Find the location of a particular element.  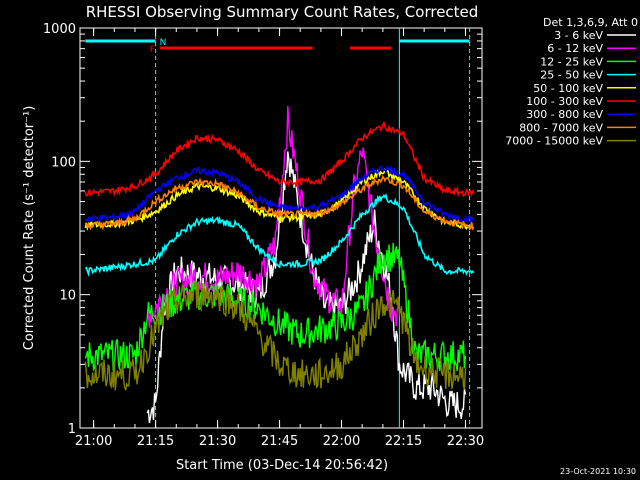

legend-label-5: 100 - 300 keV is located at coordinates (564, 101).